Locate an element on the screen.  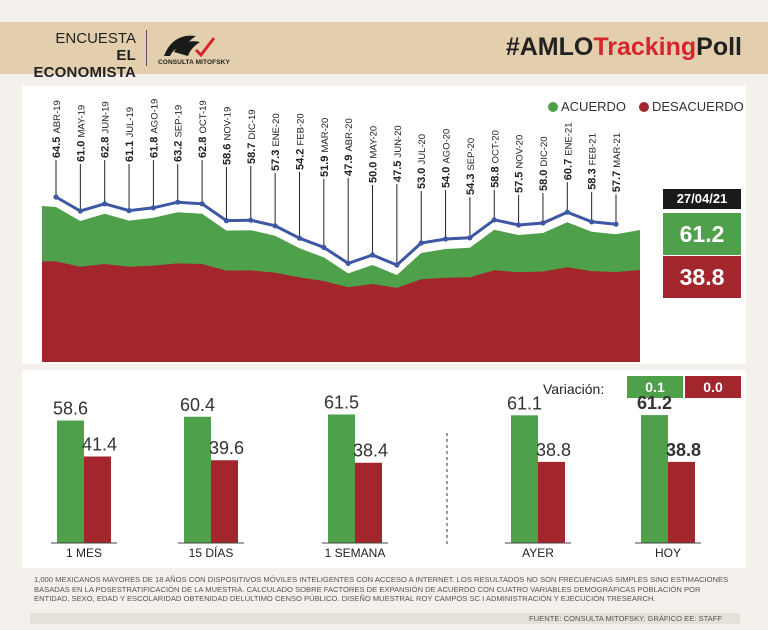
current-acuerdo: 61.2 is located at coordinates (702, 234).